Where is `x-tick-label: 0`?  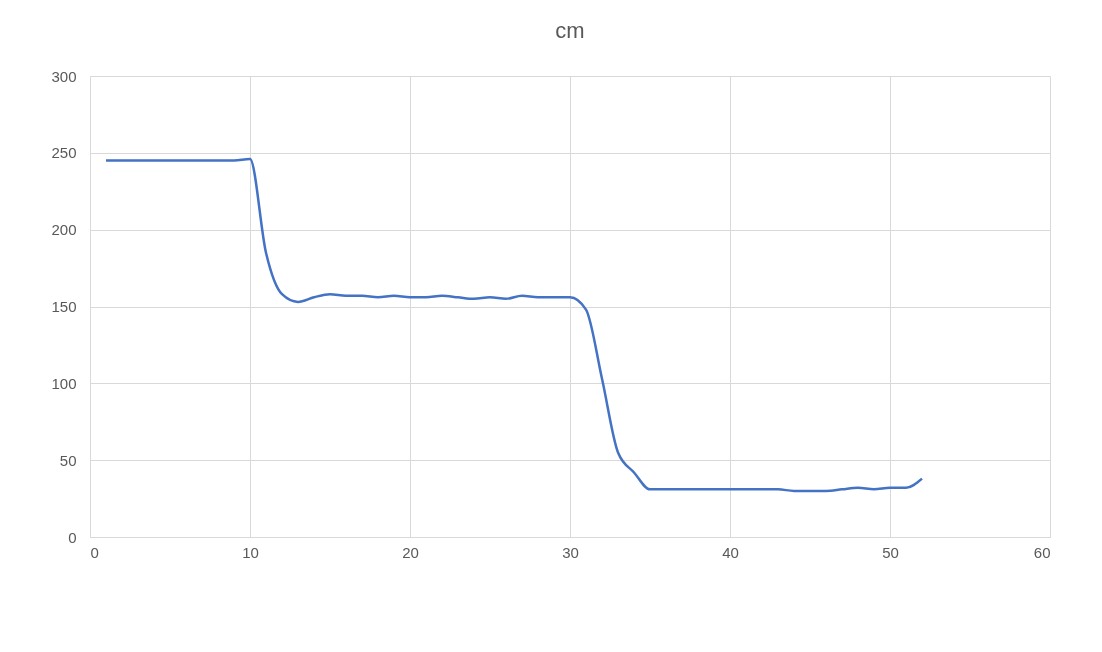
x-tick-label: 0 is located at coordinates (94, 552).